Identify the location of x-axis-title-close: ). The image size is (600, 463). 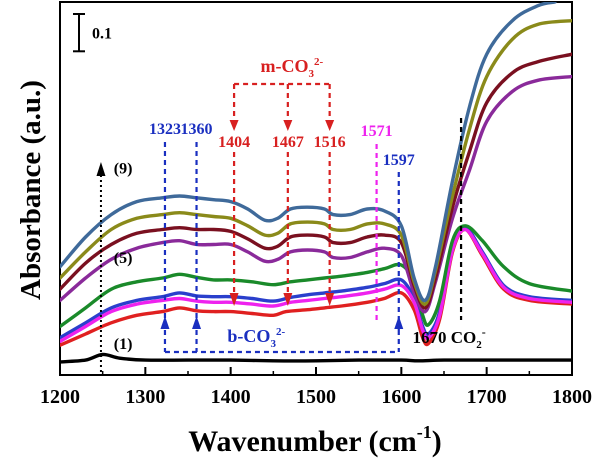
(437, 441).